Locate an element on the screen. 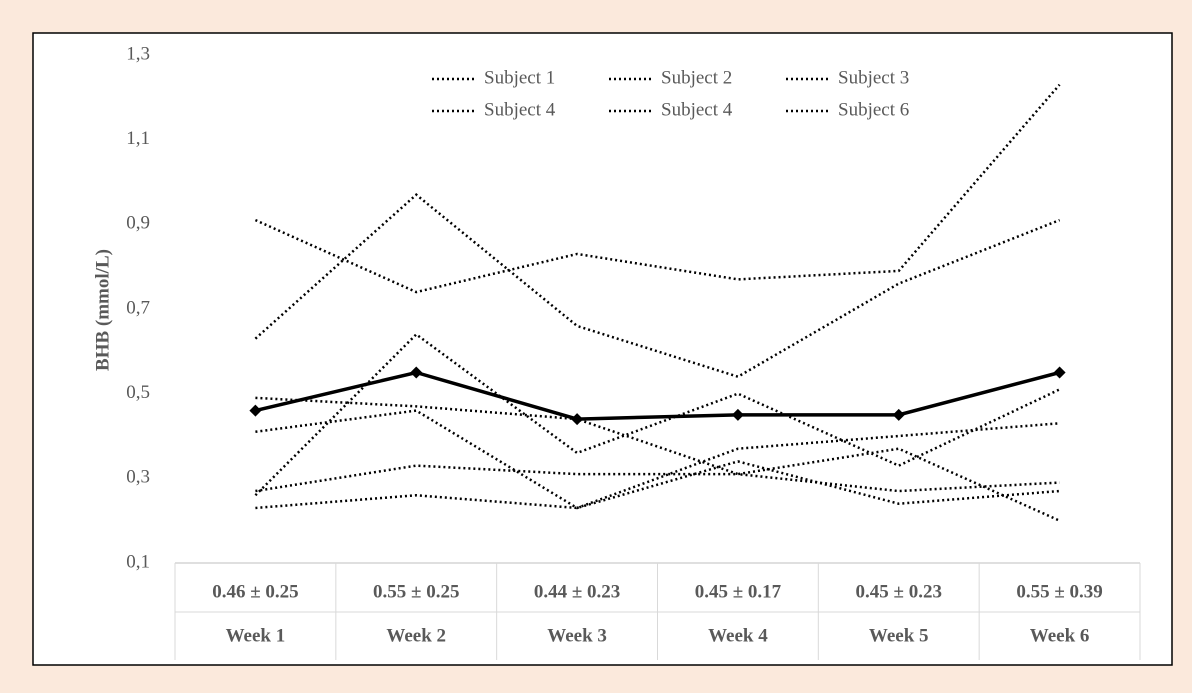 This screenshot has width=1192, height=693. summary-label: 0.55 ± 0.25 is located at coordinates (416, 591).